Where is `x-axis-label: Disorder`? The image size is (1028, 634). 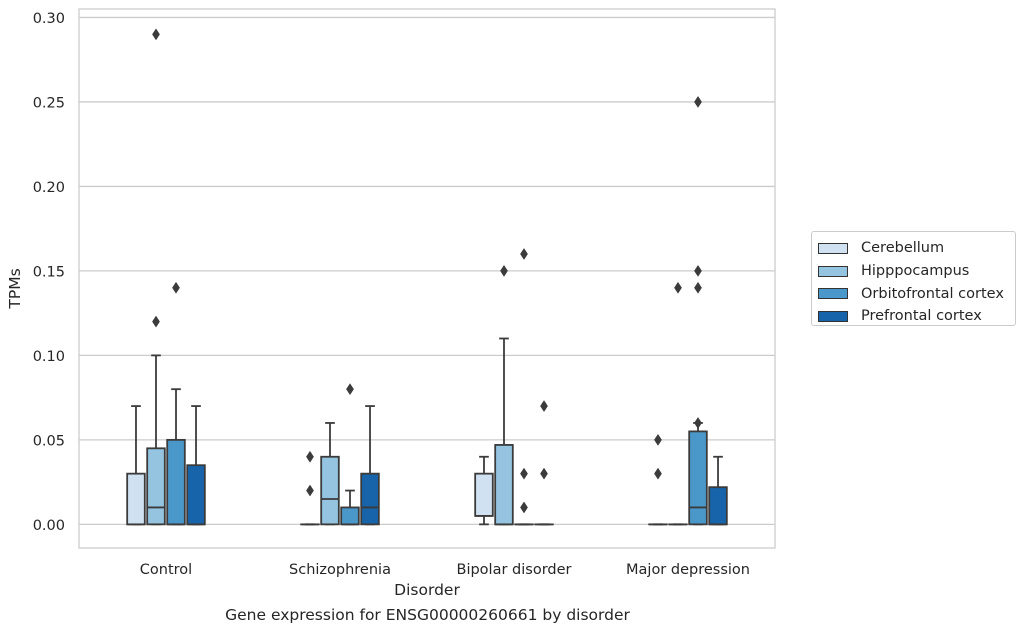 x-axis-label: Disorder is located at coordinates (427, 590).